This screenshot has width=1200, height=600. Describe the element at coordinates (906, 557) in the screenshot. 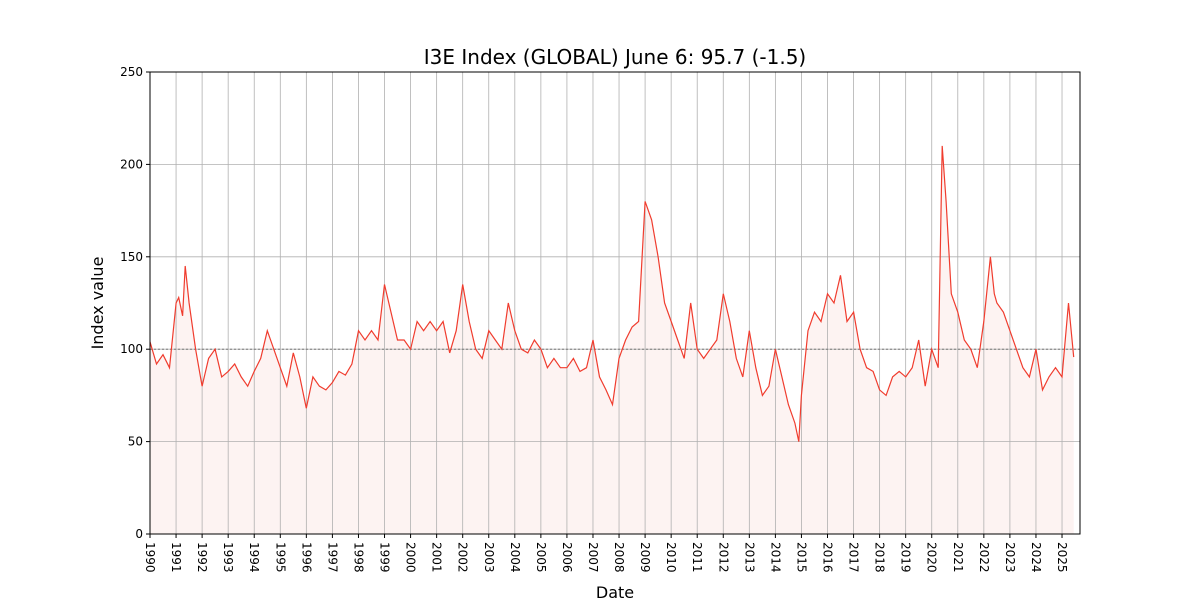

I see `x-tick-label: 2019` at that location.